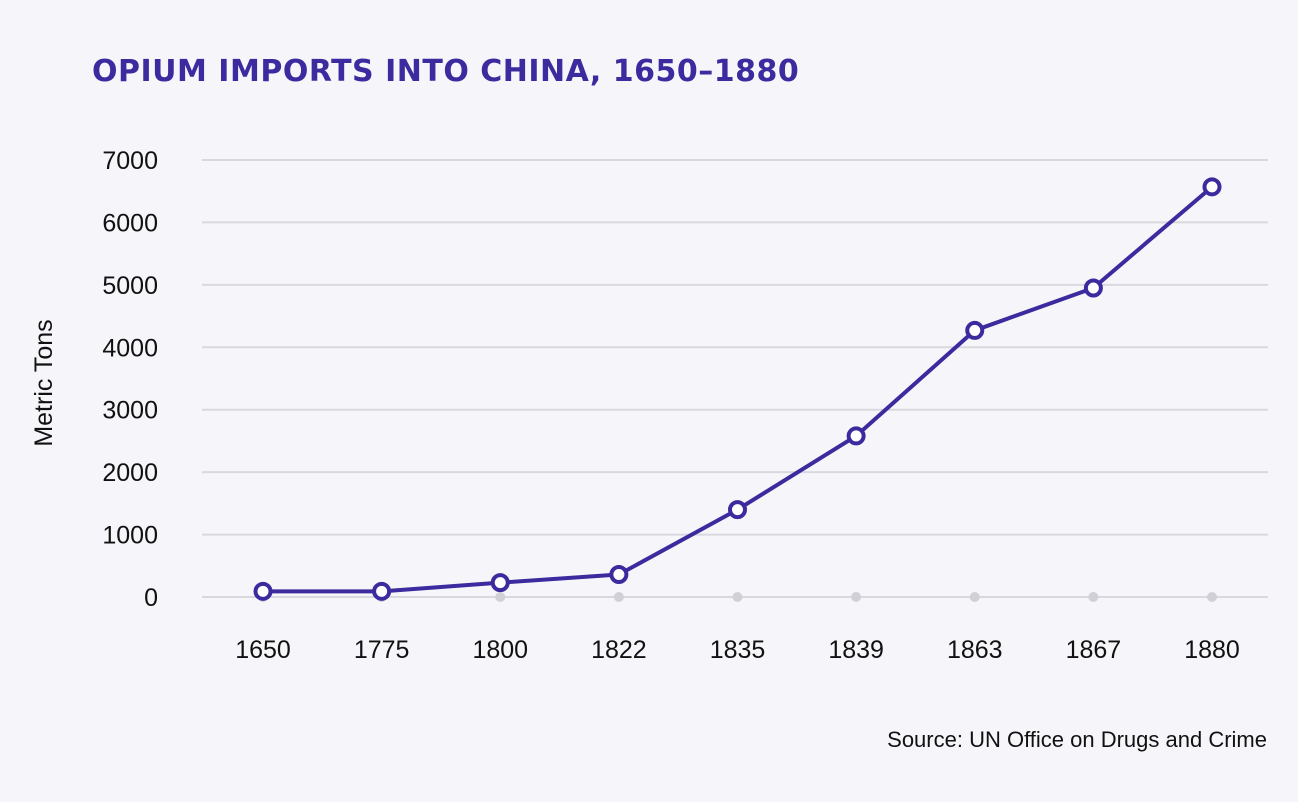 The image size is (1298, 802). What do you see at coordinates (130, 473) in the screenshot?
I see `y-tick-label: 2000` at bounding box center [130, 473].